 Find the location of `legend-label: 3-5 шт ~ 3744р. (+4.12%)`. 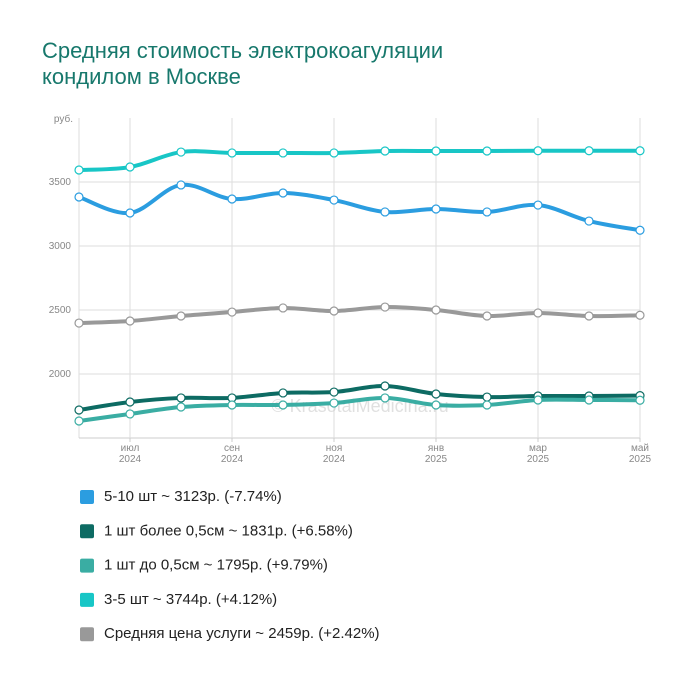

legend-label: 3-5 шт ~ 3744р. (+4.12%) is located at coordinates (190, 599).